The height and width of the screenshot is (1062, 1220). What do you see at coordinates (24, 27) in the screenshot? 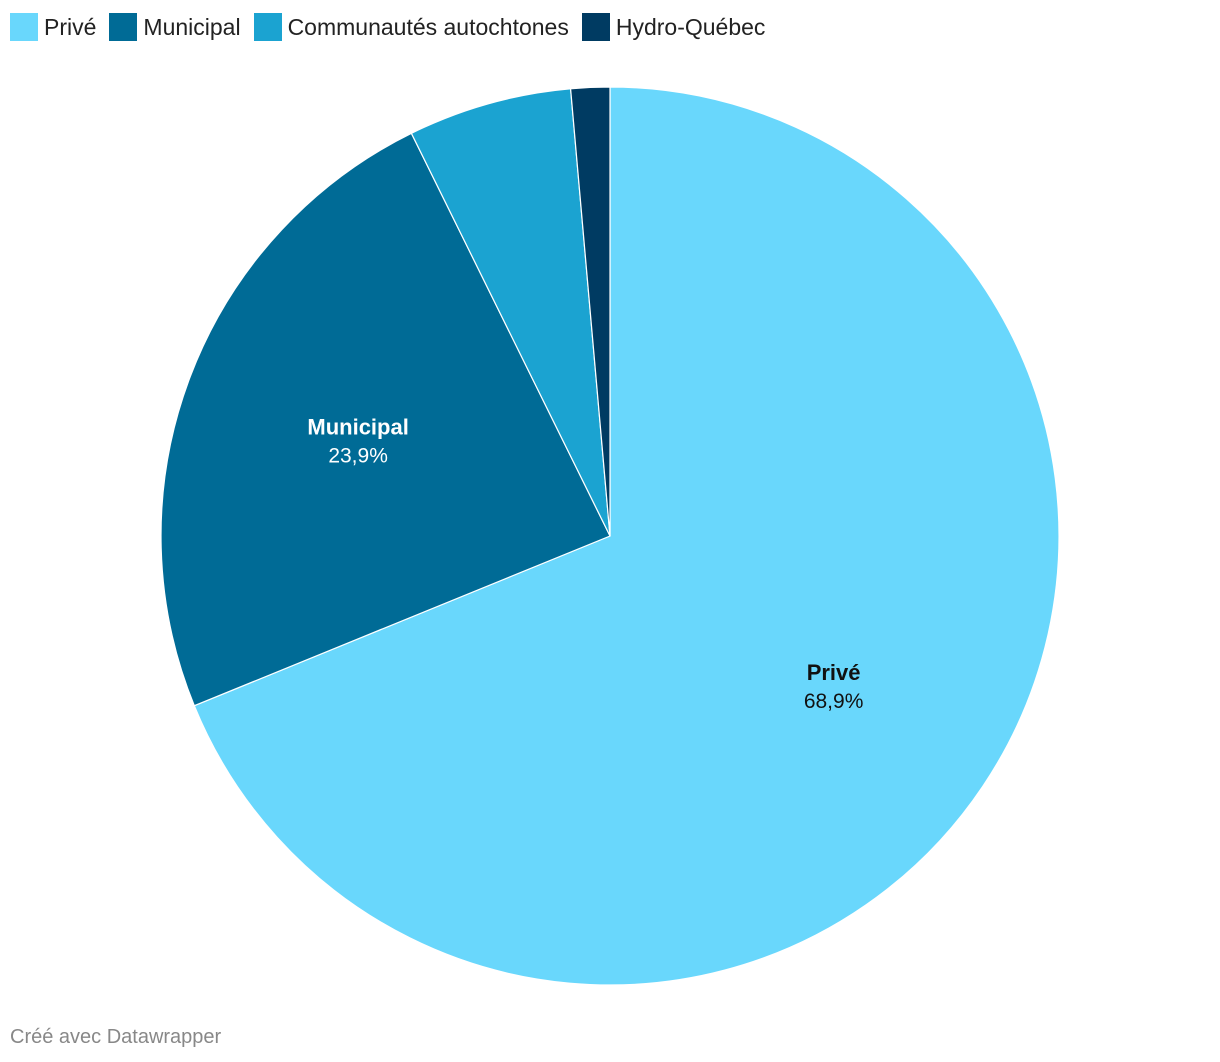
I see `legend-swatch-prive` at bounding box center [24, 27].